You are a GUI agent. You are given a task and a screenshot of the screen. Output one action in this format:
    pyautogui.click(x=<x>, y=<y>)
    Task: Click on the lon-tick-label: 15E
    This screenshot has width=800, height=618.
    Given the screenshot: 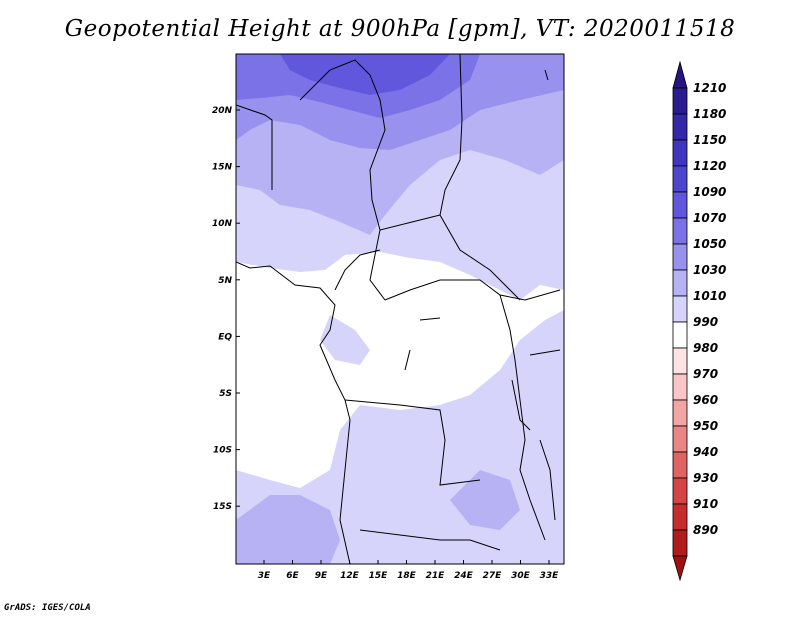 What is the action you would take?
    pyautogui.click(x=379, y=576)
    